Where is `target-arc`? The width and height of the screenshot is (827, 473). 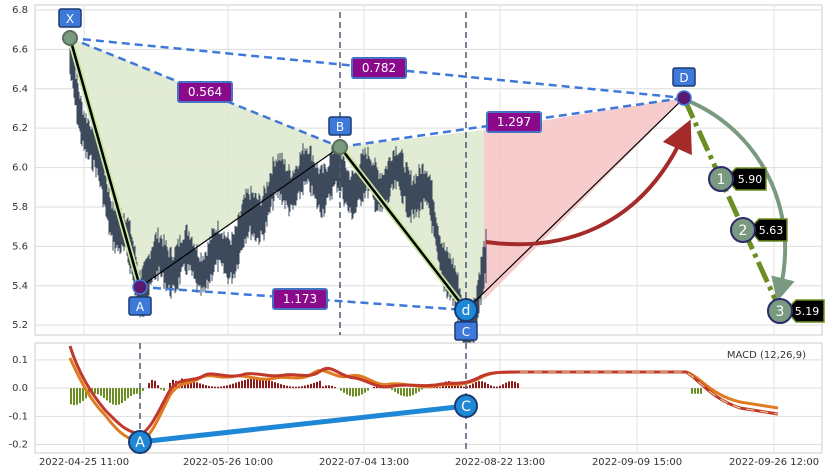
target-arc is located at coordinates (740, 200).